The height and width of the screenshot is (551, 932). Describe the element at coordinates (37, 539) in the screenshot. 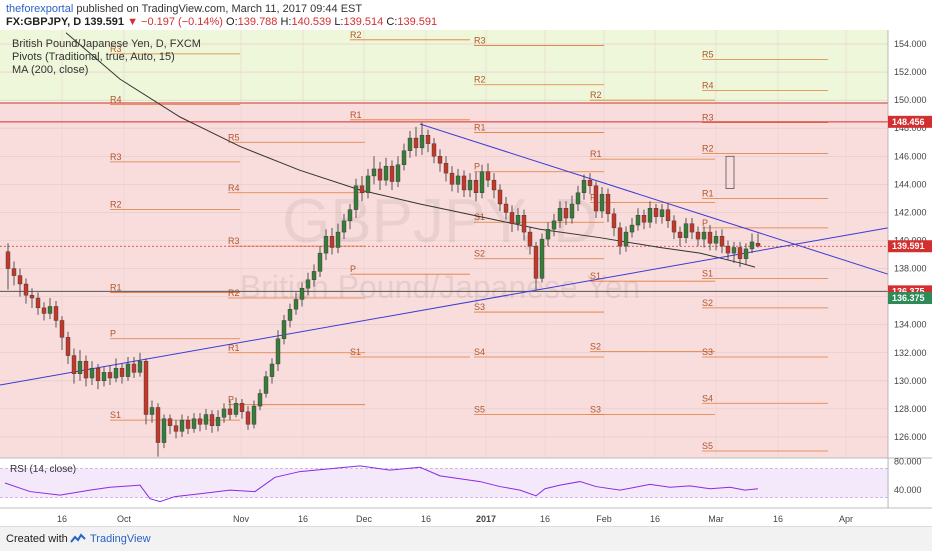

I see `created-with: Created with` at that location.